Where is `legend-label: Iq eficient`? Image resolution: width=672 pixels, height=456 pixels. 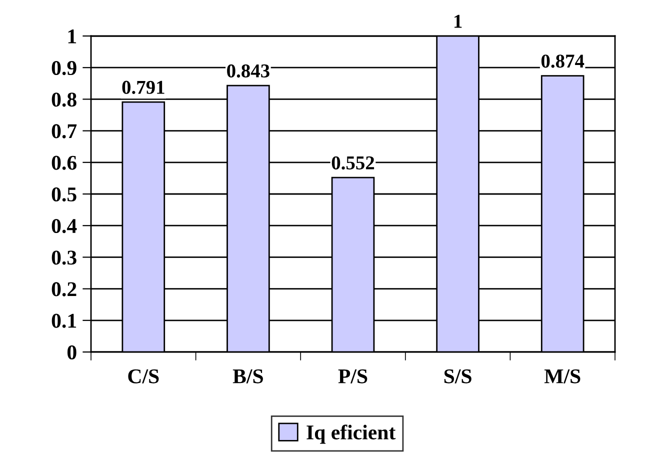 legend-label: Iq eficient is located at coordinates (351, 434).